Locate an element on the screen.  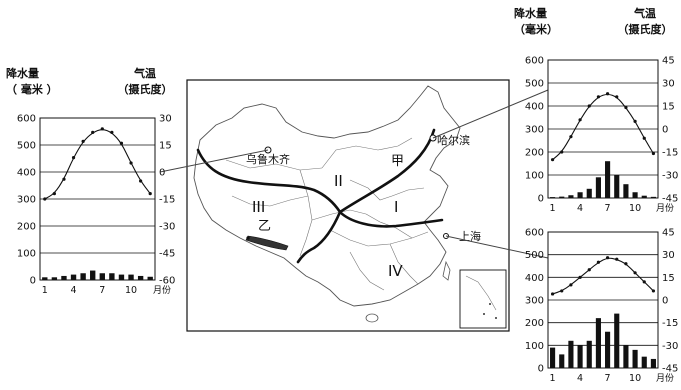
connector-urumqi is located at coordinates (214, 161).